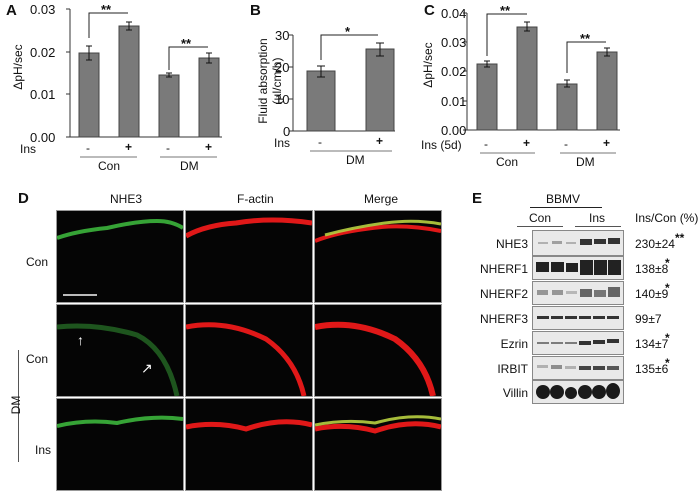  I want to click on panel-d-group-dm: DM, so click(16, 405).